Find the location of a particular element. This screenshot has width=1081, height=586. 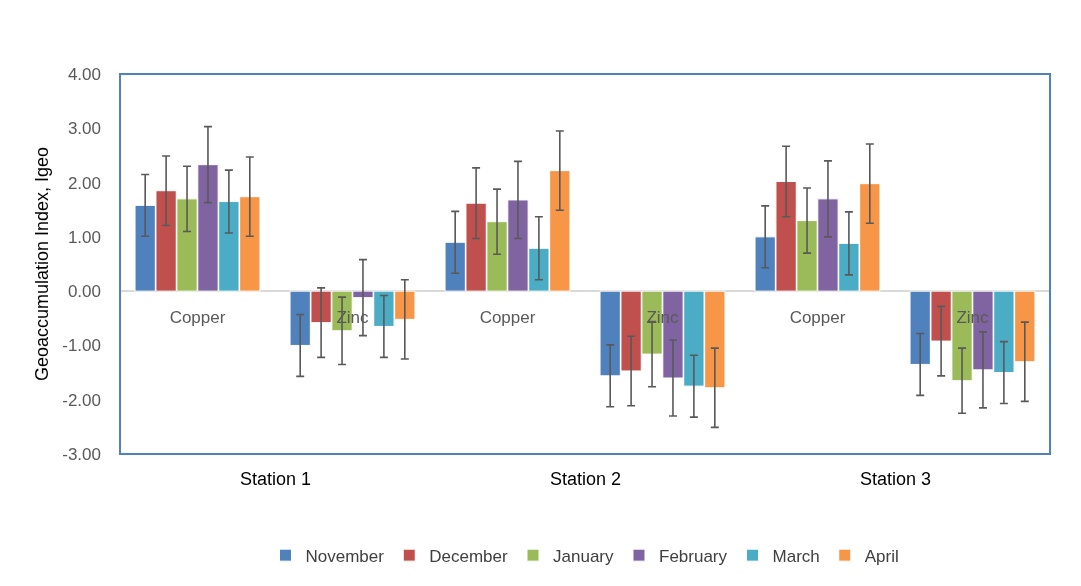

y-tick-label: 4.00 is located at coordinates (84, 74).